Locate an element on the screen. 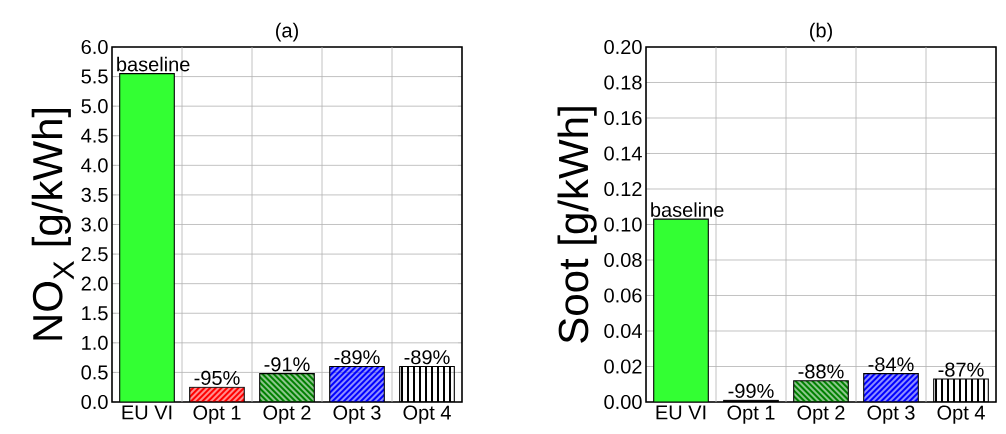 The height and width of the screenshot is (434, 1006). y-tick-label: 0.18 is located at coordinates (623, 82).